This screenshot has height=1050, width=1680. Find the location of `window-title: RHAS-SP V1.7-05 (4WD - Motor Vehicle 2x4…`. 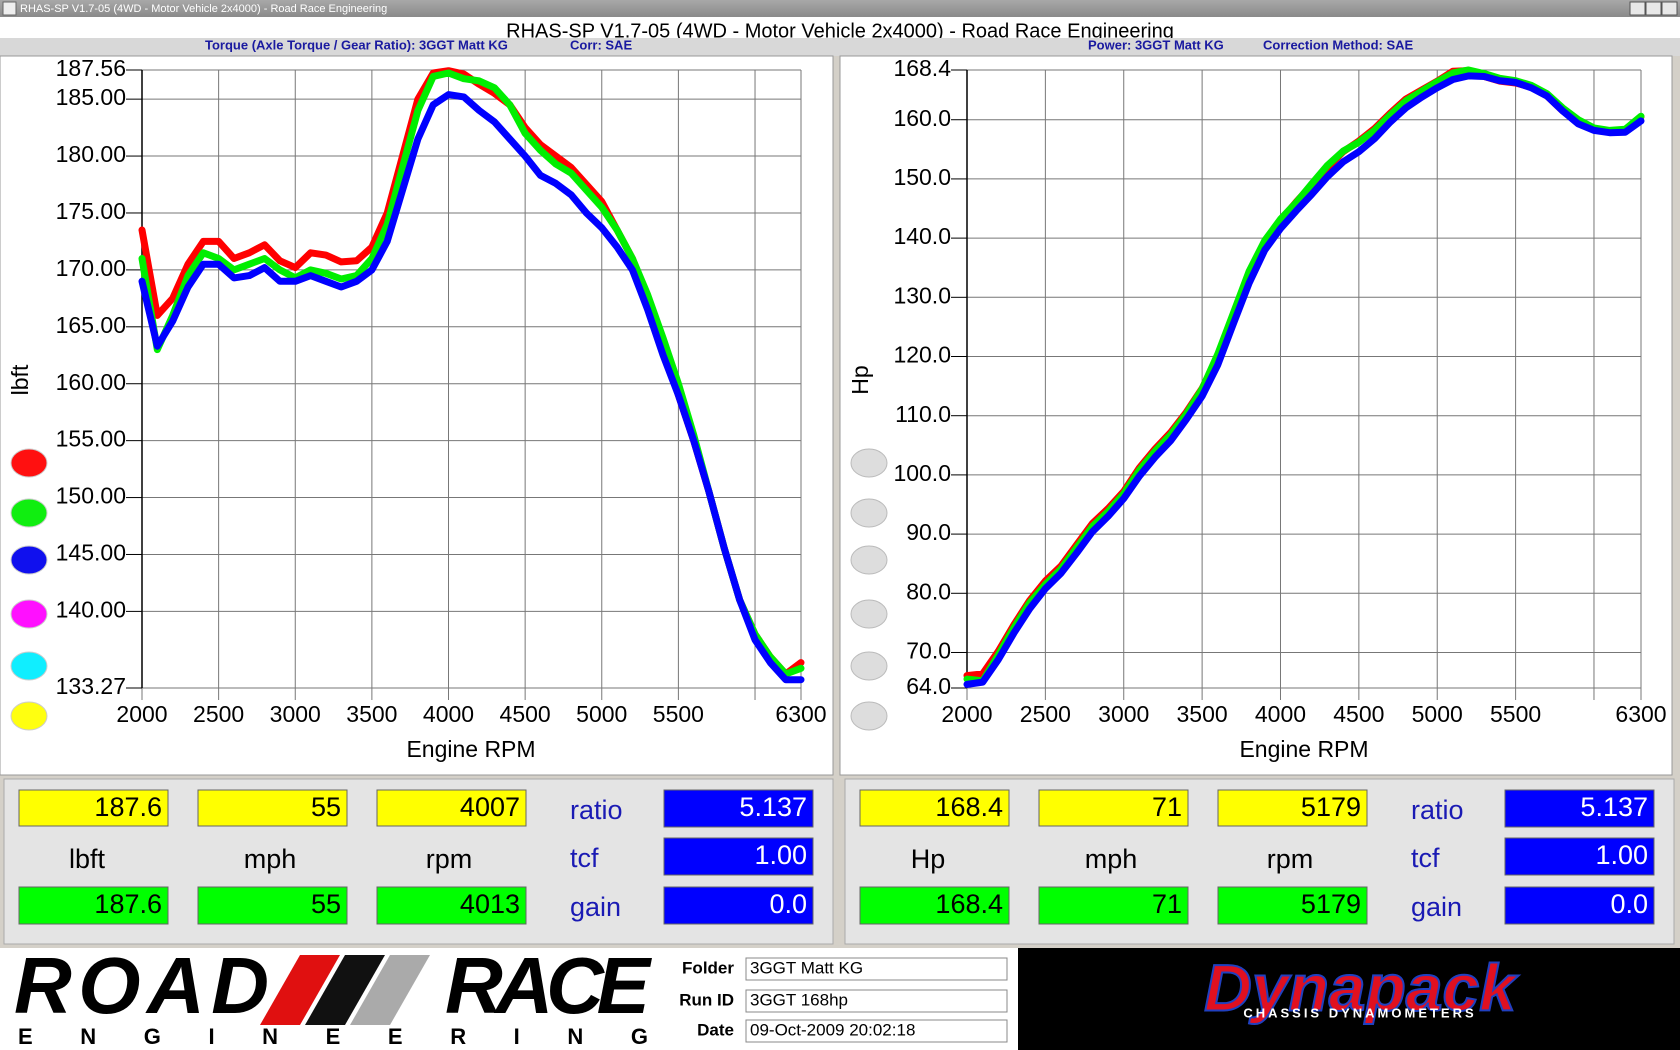

window-title: RHAS-SP V1.7-05 (4WD - Motor Vehicle 2x4… is located at coordinates (203, 9).